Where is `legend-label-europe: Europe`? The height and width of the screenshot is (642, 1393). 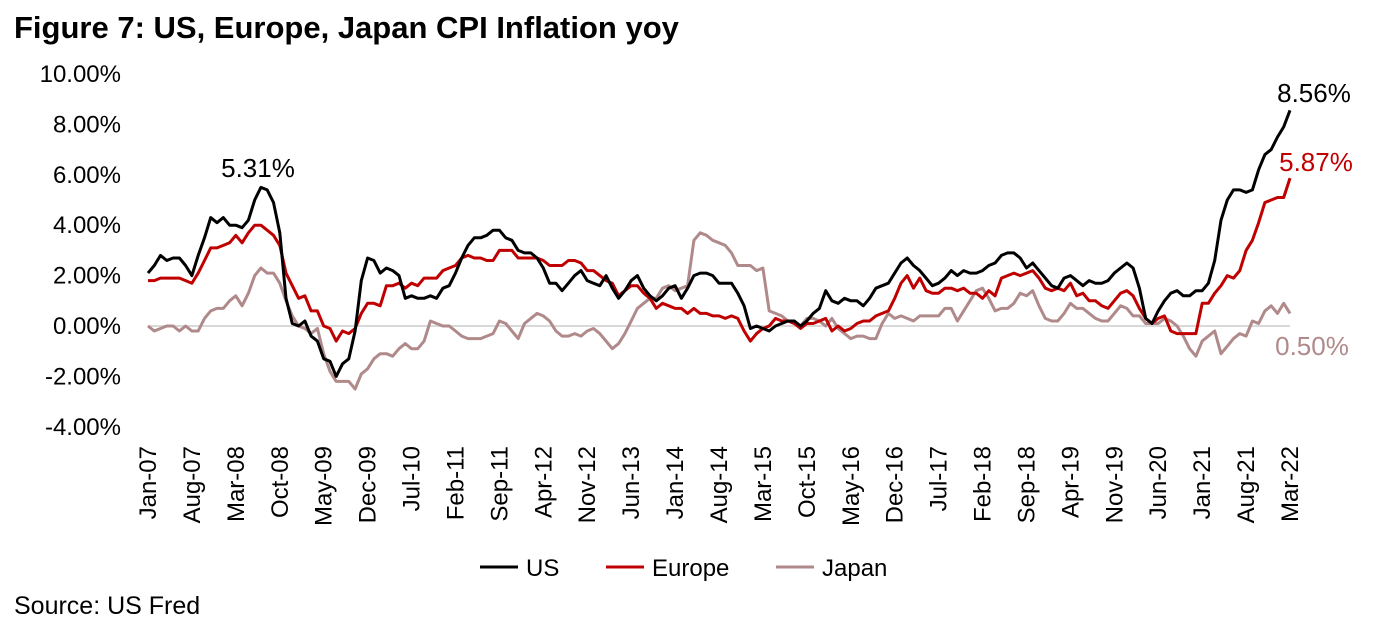 legend-label-europe: Europe is located at coordinates (690, 568).